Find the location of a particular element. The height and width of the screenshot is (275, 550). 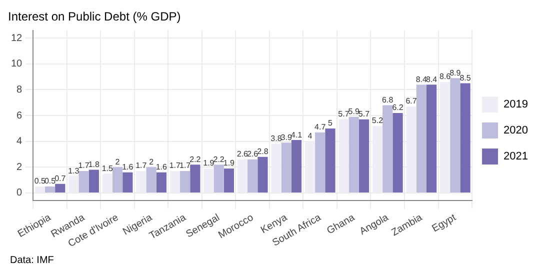

data-label: 2.8 is located at coordinates (263, 151).